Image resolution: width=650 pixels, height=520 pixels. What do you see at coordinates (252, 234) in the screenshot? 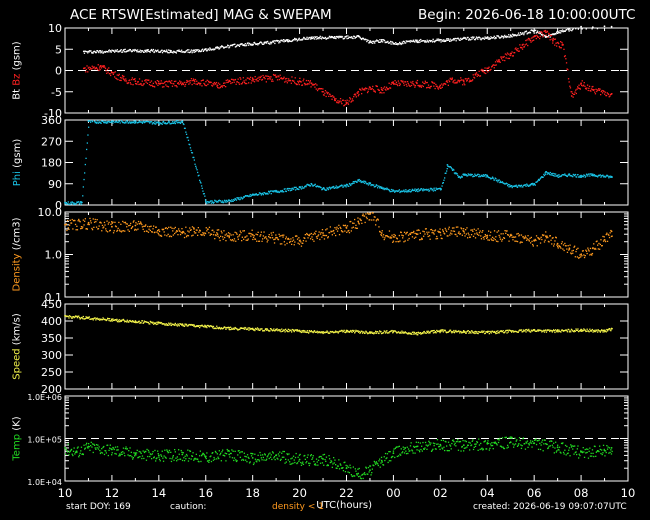
I see `density-point` at bounding box center [252, 234].